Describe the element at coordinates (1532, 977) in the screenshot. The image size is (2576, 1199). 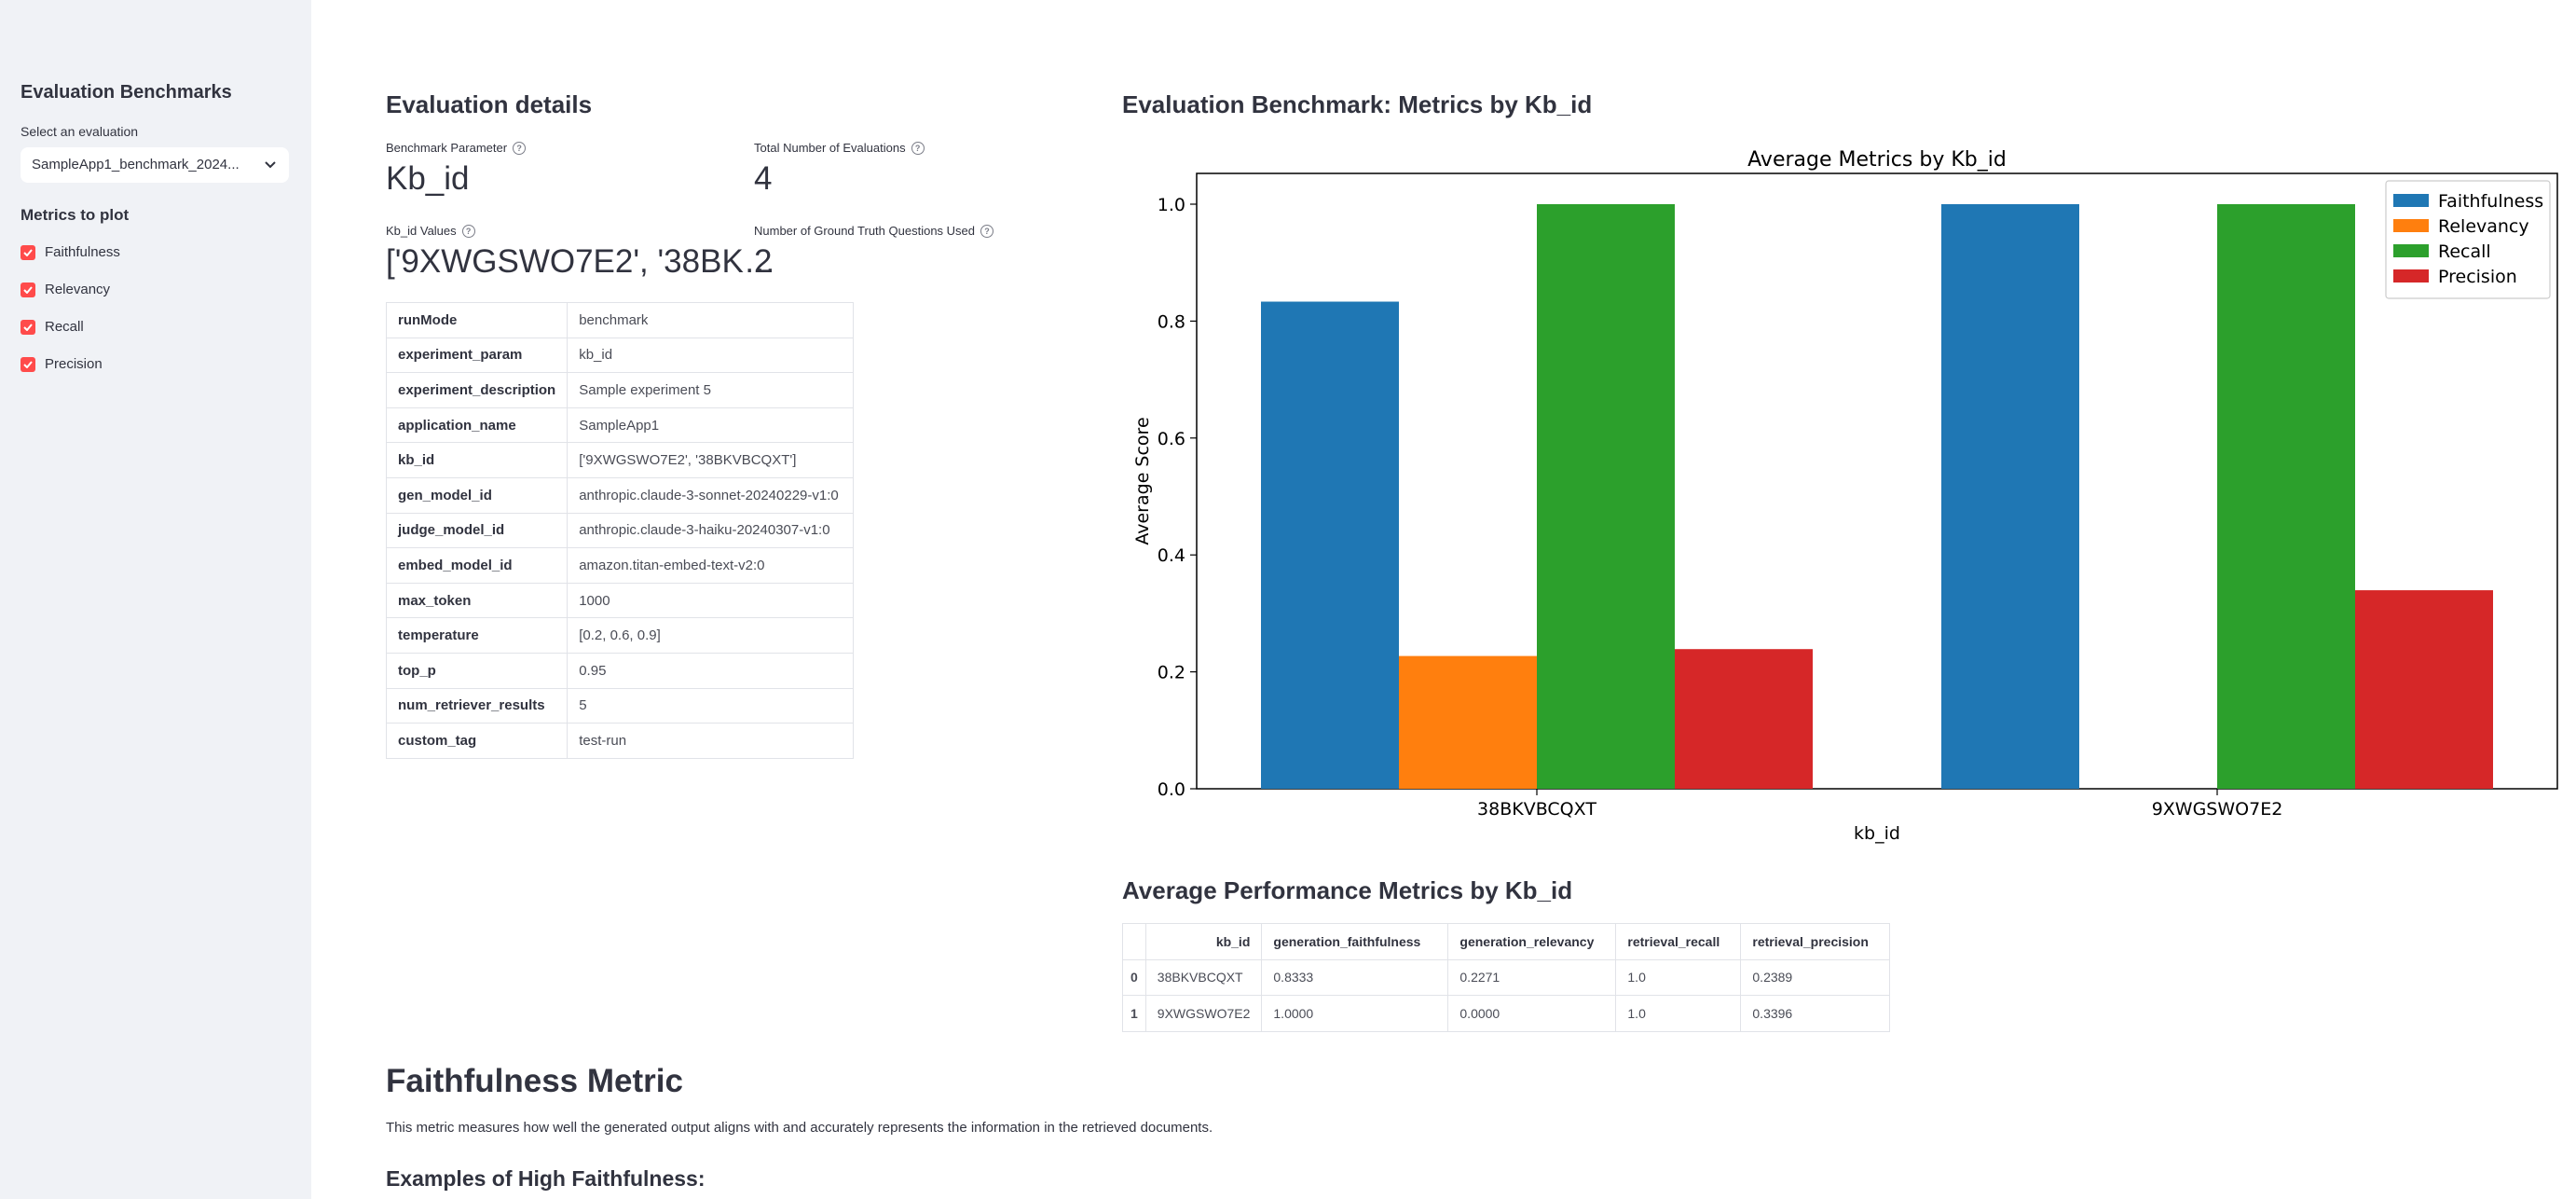
I see `table-cell: 0.2271` at that location.